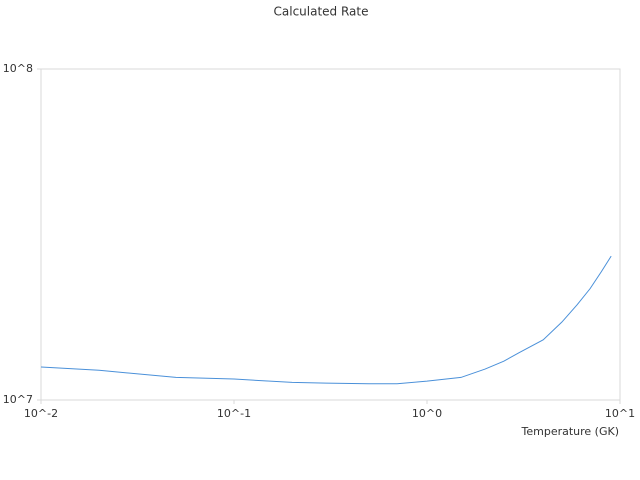 The width and height of the screenshot is (640, 480). What do you see at coordinates (41, 413) in the screenshot?
I see `x-tick-label: 10^-2` at bounding box center [41, 413].